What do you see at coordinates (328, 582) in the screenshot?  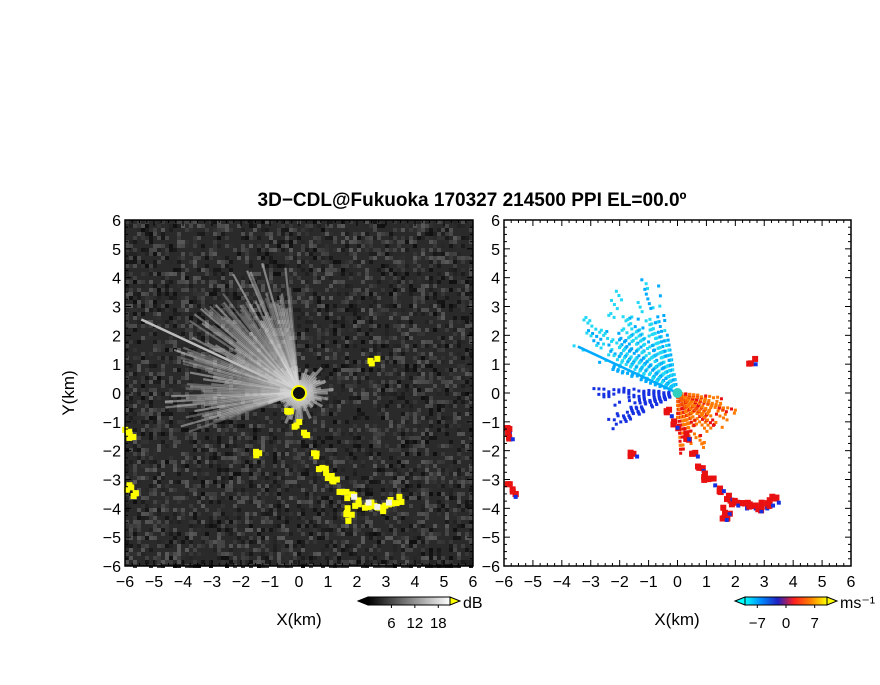 I see `x-tick-label: 1` at bounding box center [328, 582].